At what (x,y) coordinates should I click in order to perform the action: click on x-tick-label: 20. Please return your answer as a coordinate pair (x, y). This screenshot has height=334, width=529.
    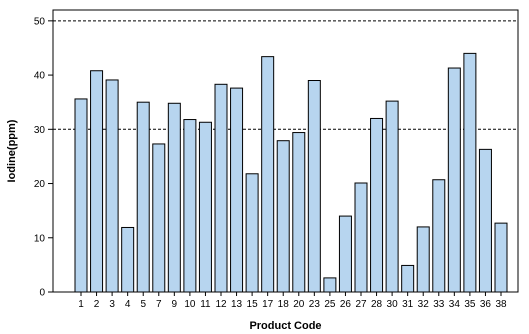
    Looking at the image, I should click on (299, 304).